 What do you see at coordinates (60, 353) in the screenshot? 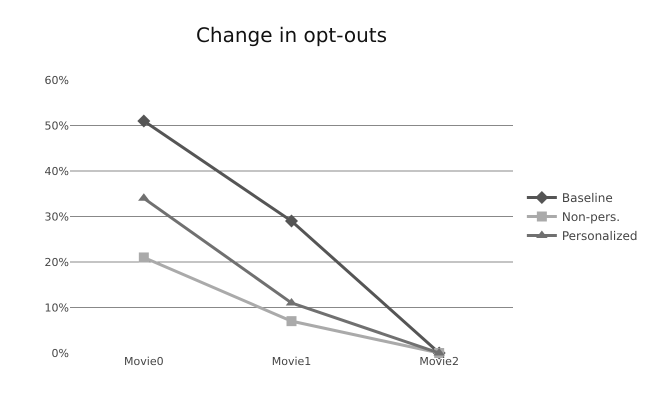
I see `y-tick-label: 0%` at bounding box center [60, 353].